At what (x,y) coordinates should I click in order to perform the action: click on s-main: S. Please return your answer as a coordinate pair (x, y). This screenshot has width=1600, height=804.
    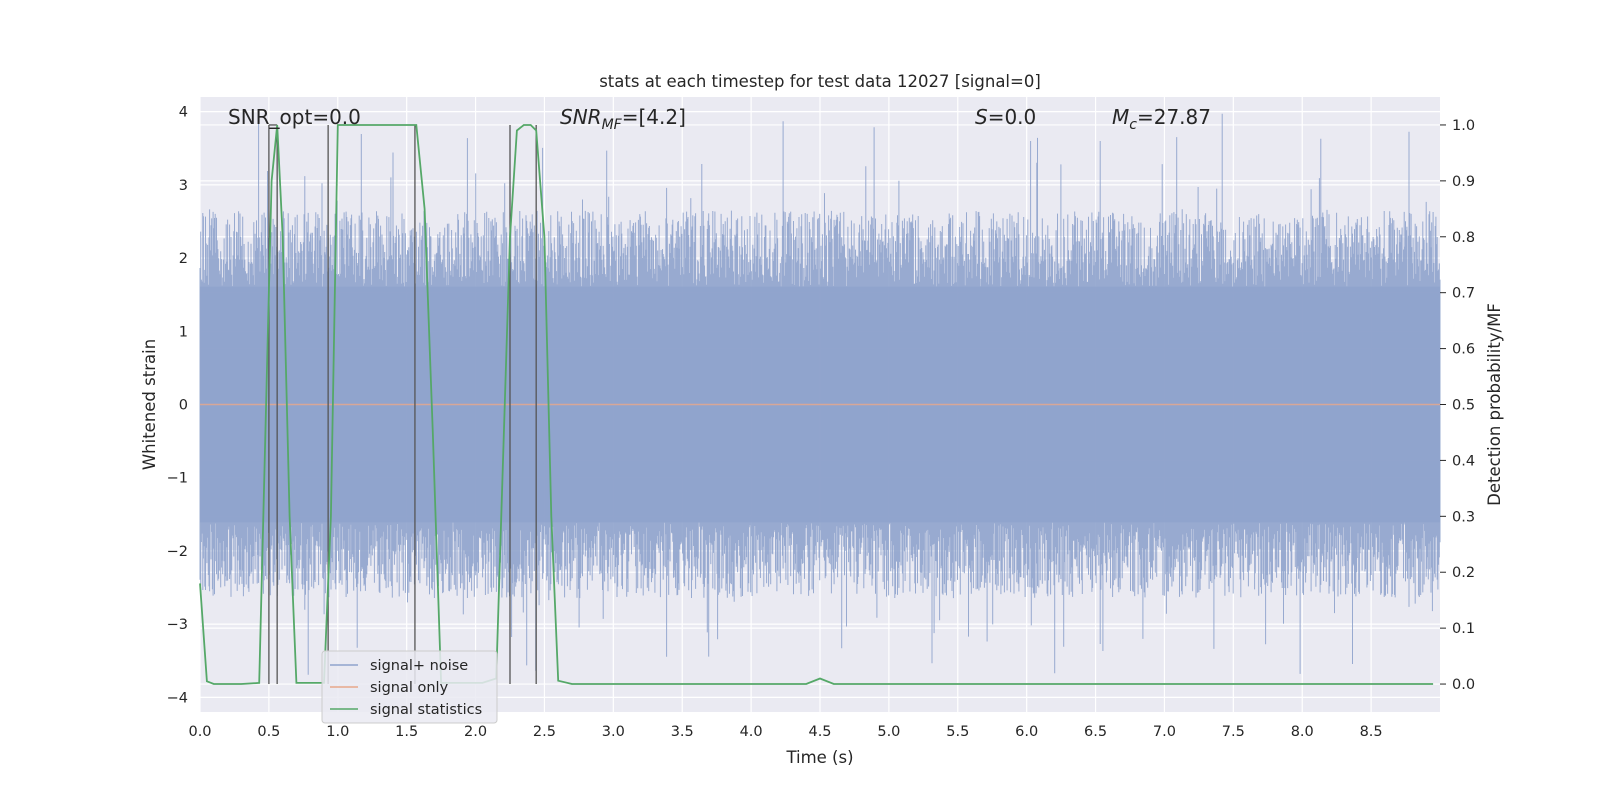
    Looking at the image, I should click on (981, 117).